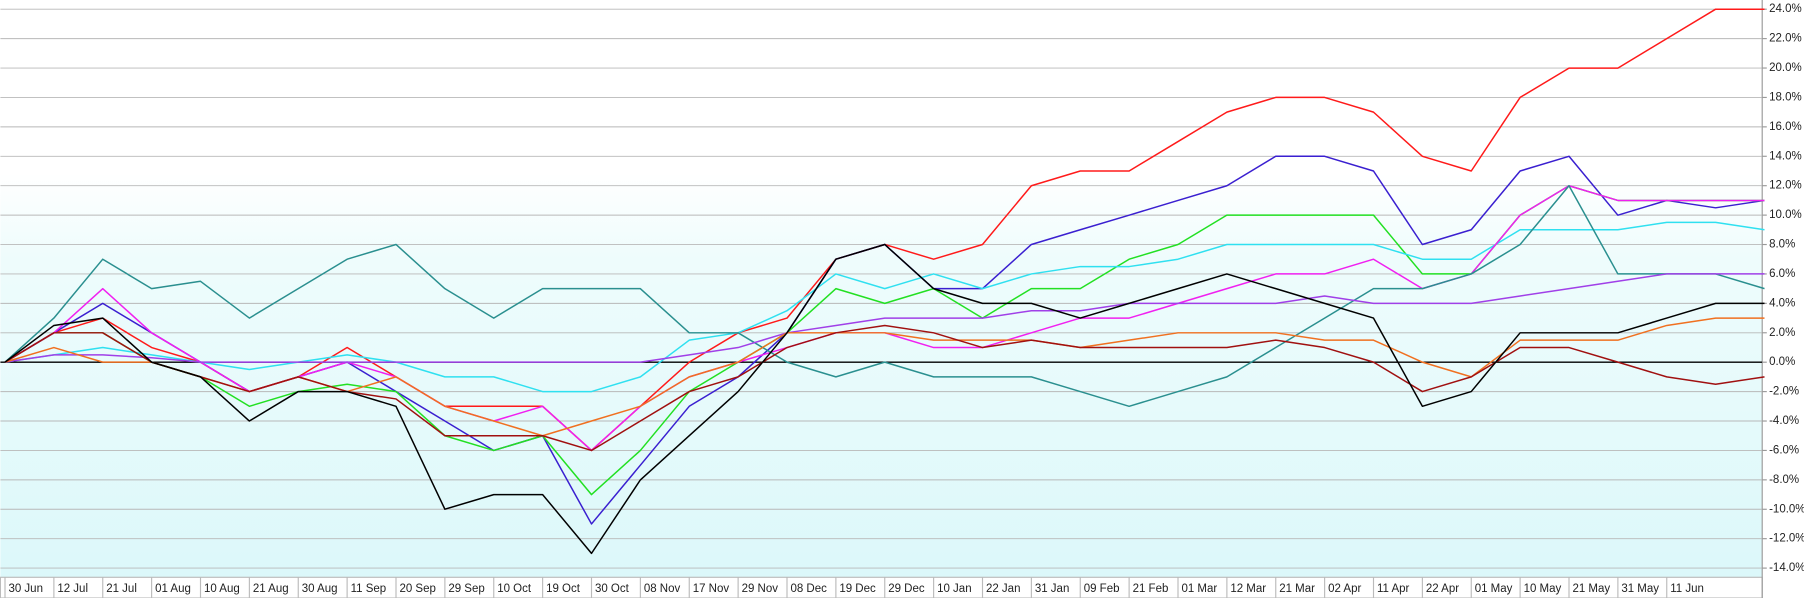 Image resolution: width=1804 pixels, height=598 pixels. What do you see at coordinates (173, 589) in the screenshot?
I see `x-tick-label: 01 Aug` at bounding box center [173, 589].